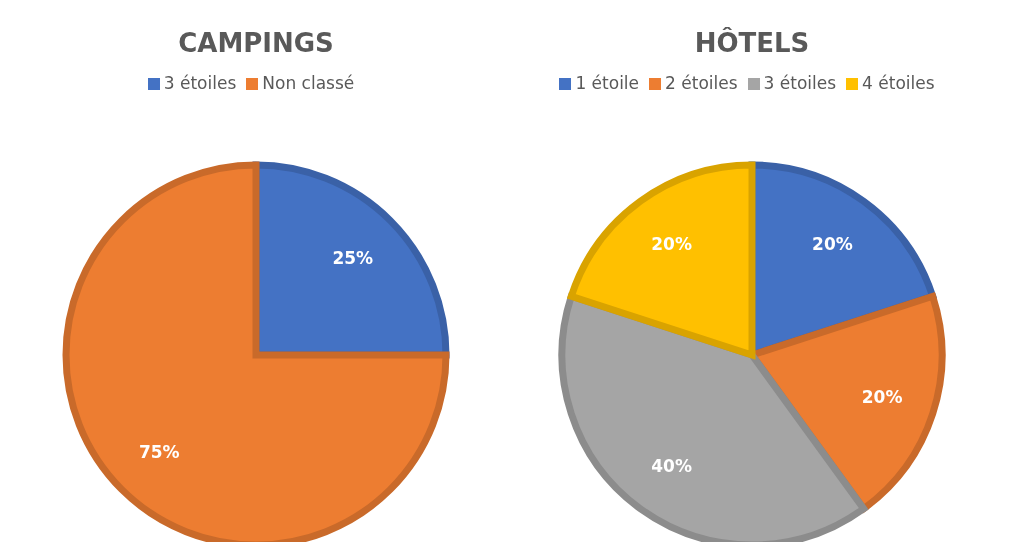 This screenshot has width=1012, height=550. What do you see at coordinates (308, 83) in the screenshot?
I see `legend-label: Non classé` at bounding box center [308, 83].